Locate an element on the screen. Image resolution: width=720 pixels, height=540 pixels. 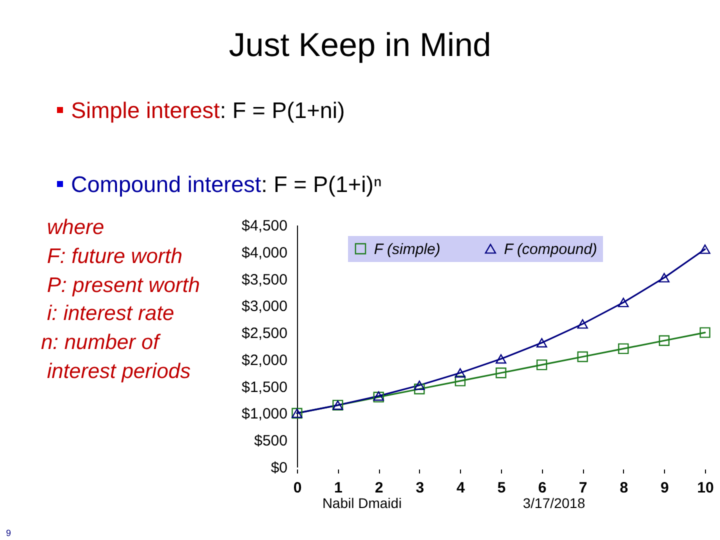
text: Compound interest: F = P(1+i)ⁿ is located at coordinates (226, 184).